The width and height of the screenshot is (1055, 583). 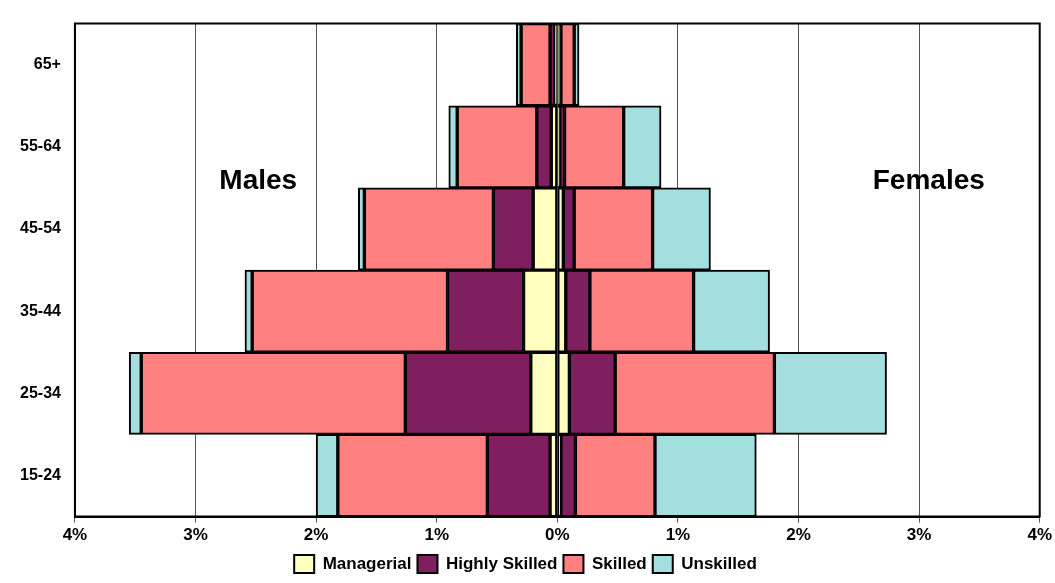 What do you see at coordinates (41, 392) in the screenshot?
I see `y-tick-label: 25-34` at bounding box center [41, 392].